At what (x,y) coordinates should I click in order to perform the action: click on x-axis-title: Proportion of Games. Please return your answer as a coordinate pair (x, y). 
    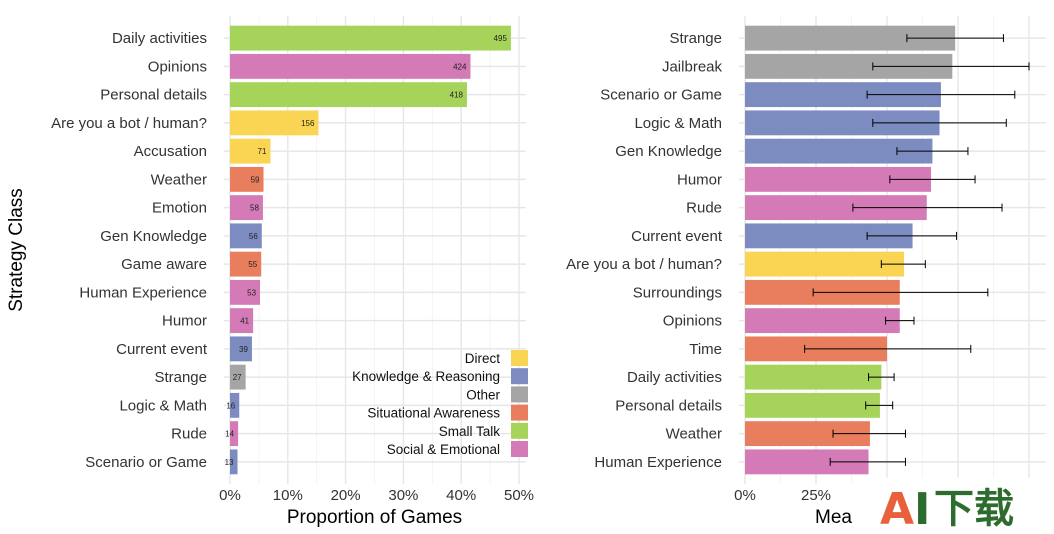
    Looking at the image, I should click on (374, 517).